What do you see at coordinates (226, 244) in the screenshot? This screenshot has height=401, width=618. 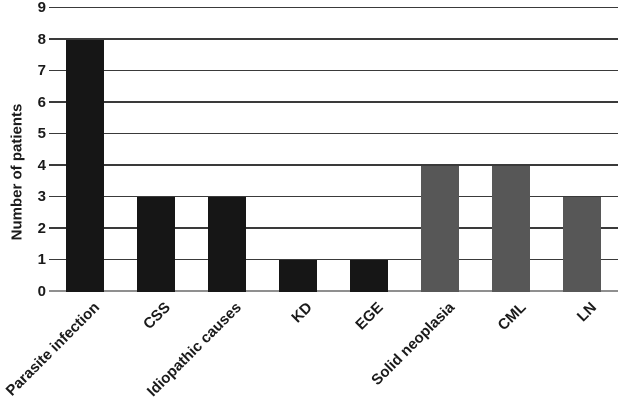 I see `bar-idiopathic-causes` at bounding box center [226, 244].